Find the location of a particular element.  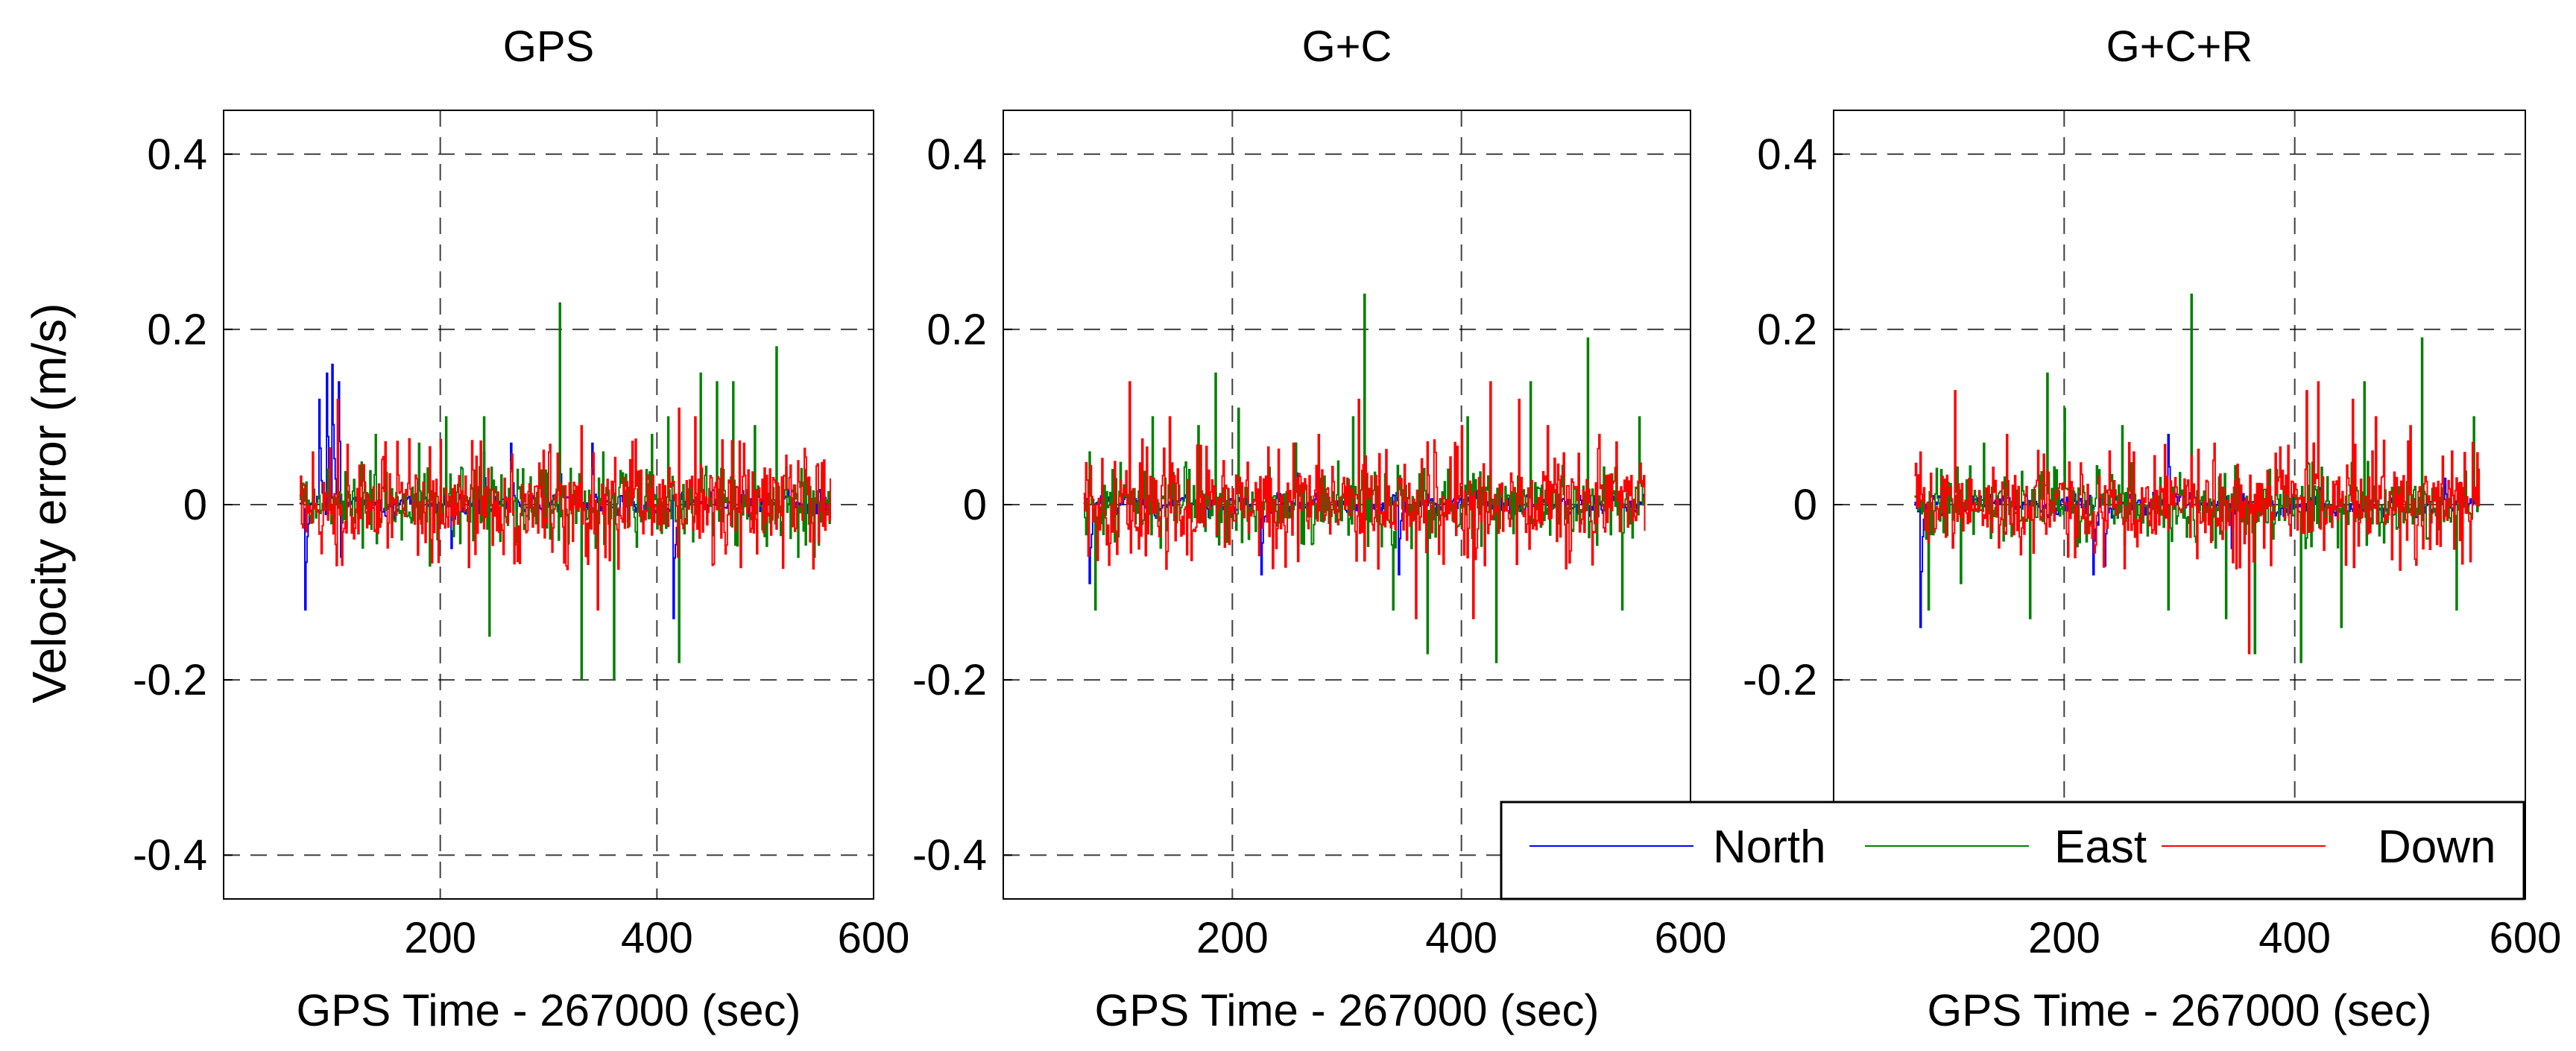

panel-title: GPS is located at coordinates (549, 46).